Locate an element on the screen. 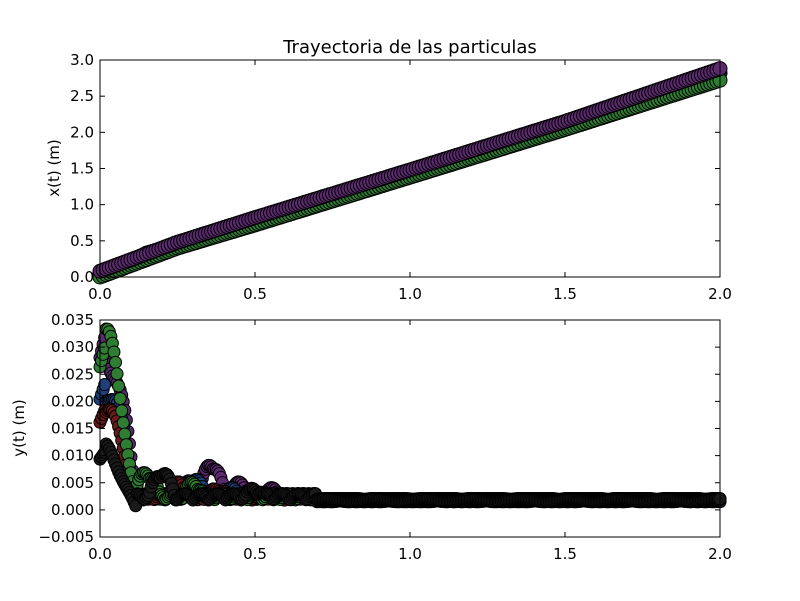  y-tick-label: 0.005 is located at coordinates (72, 483).